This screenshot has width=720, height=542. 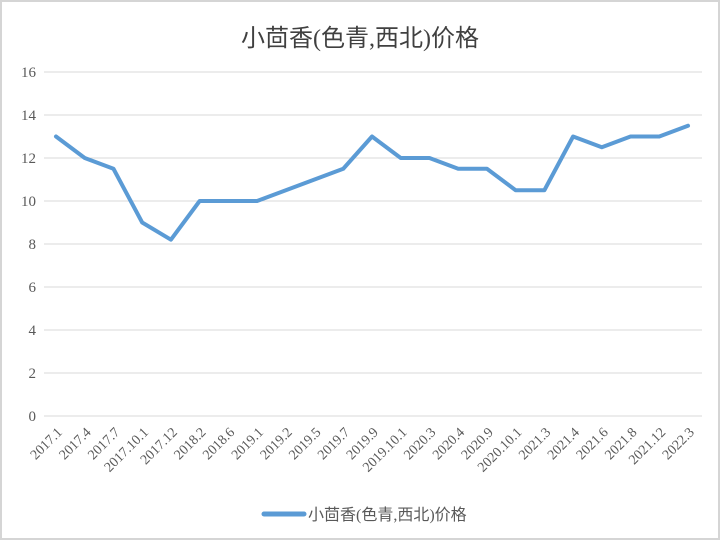 What do you see at coordinates (191, 444) in the screenshot?
I see `x-tick-label: 2018.2` at bounding box center [191, 444].